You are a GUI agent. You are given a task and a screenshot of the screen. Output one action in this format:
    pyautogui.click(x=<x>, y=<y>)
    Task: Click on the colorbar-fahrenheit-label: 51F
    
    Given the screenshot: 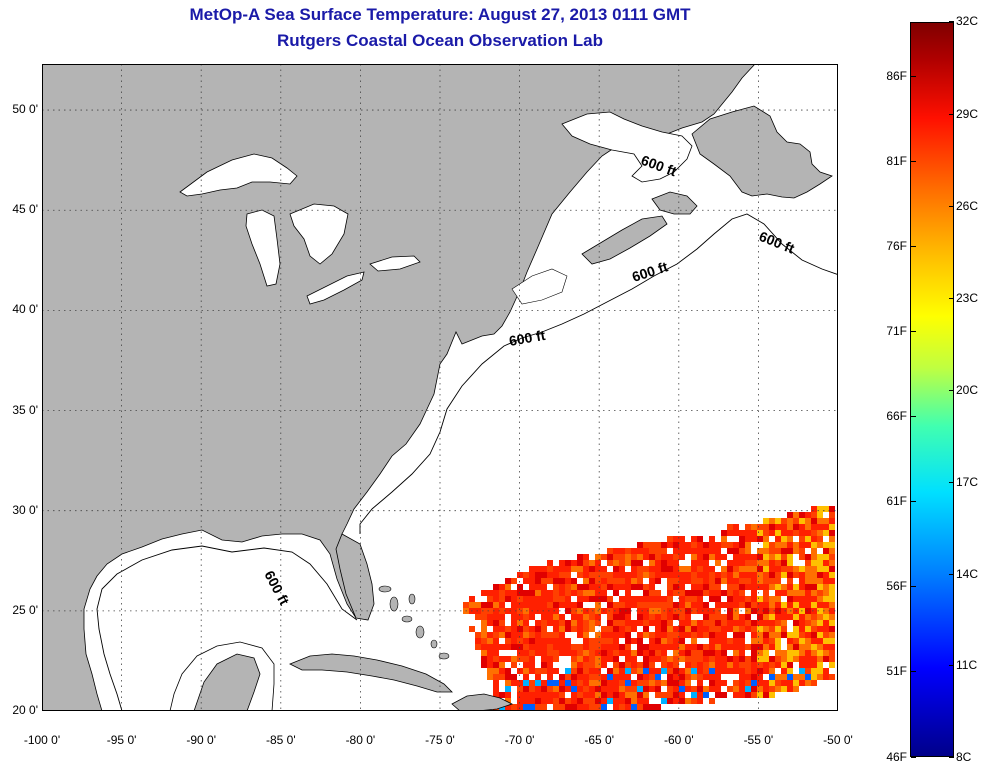 What is the action you would take?
    pyautogui.click(x=896, y=671)
    